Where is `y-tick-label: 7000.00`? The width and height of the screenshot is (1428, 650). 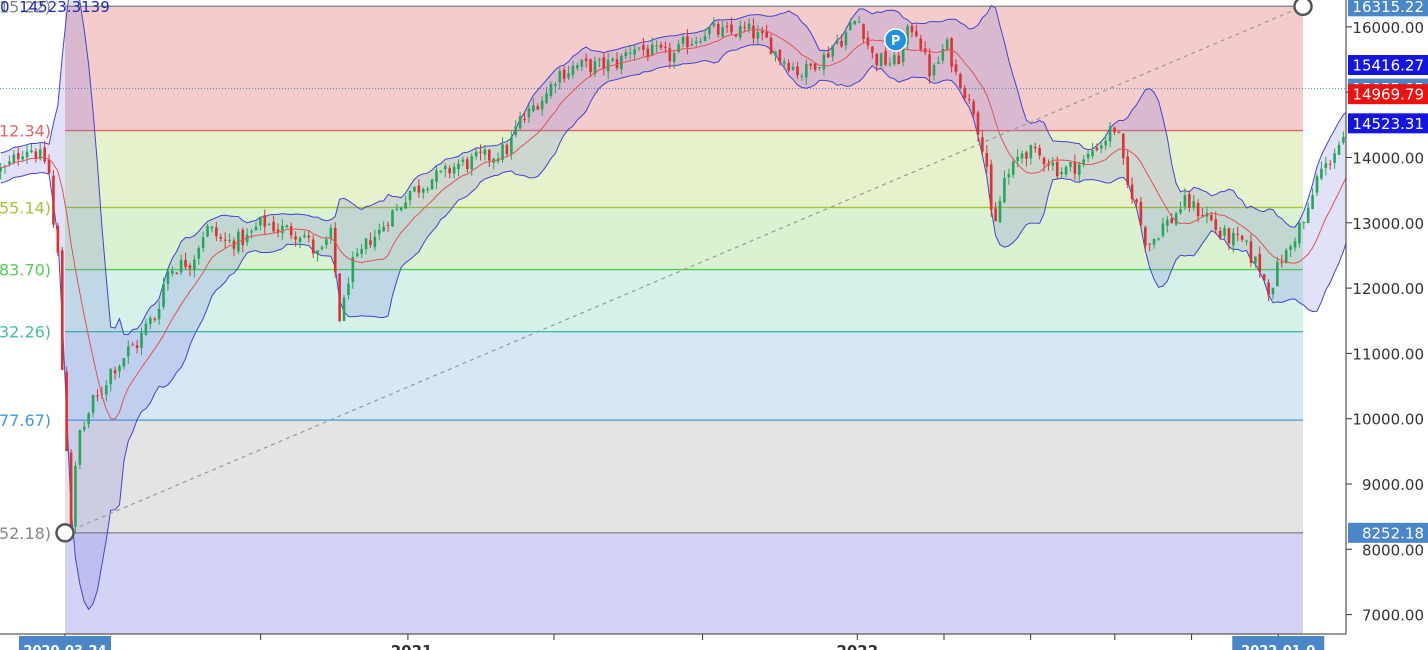
y-tick-label: 7000.00 is located at coordinates (1393, 616).